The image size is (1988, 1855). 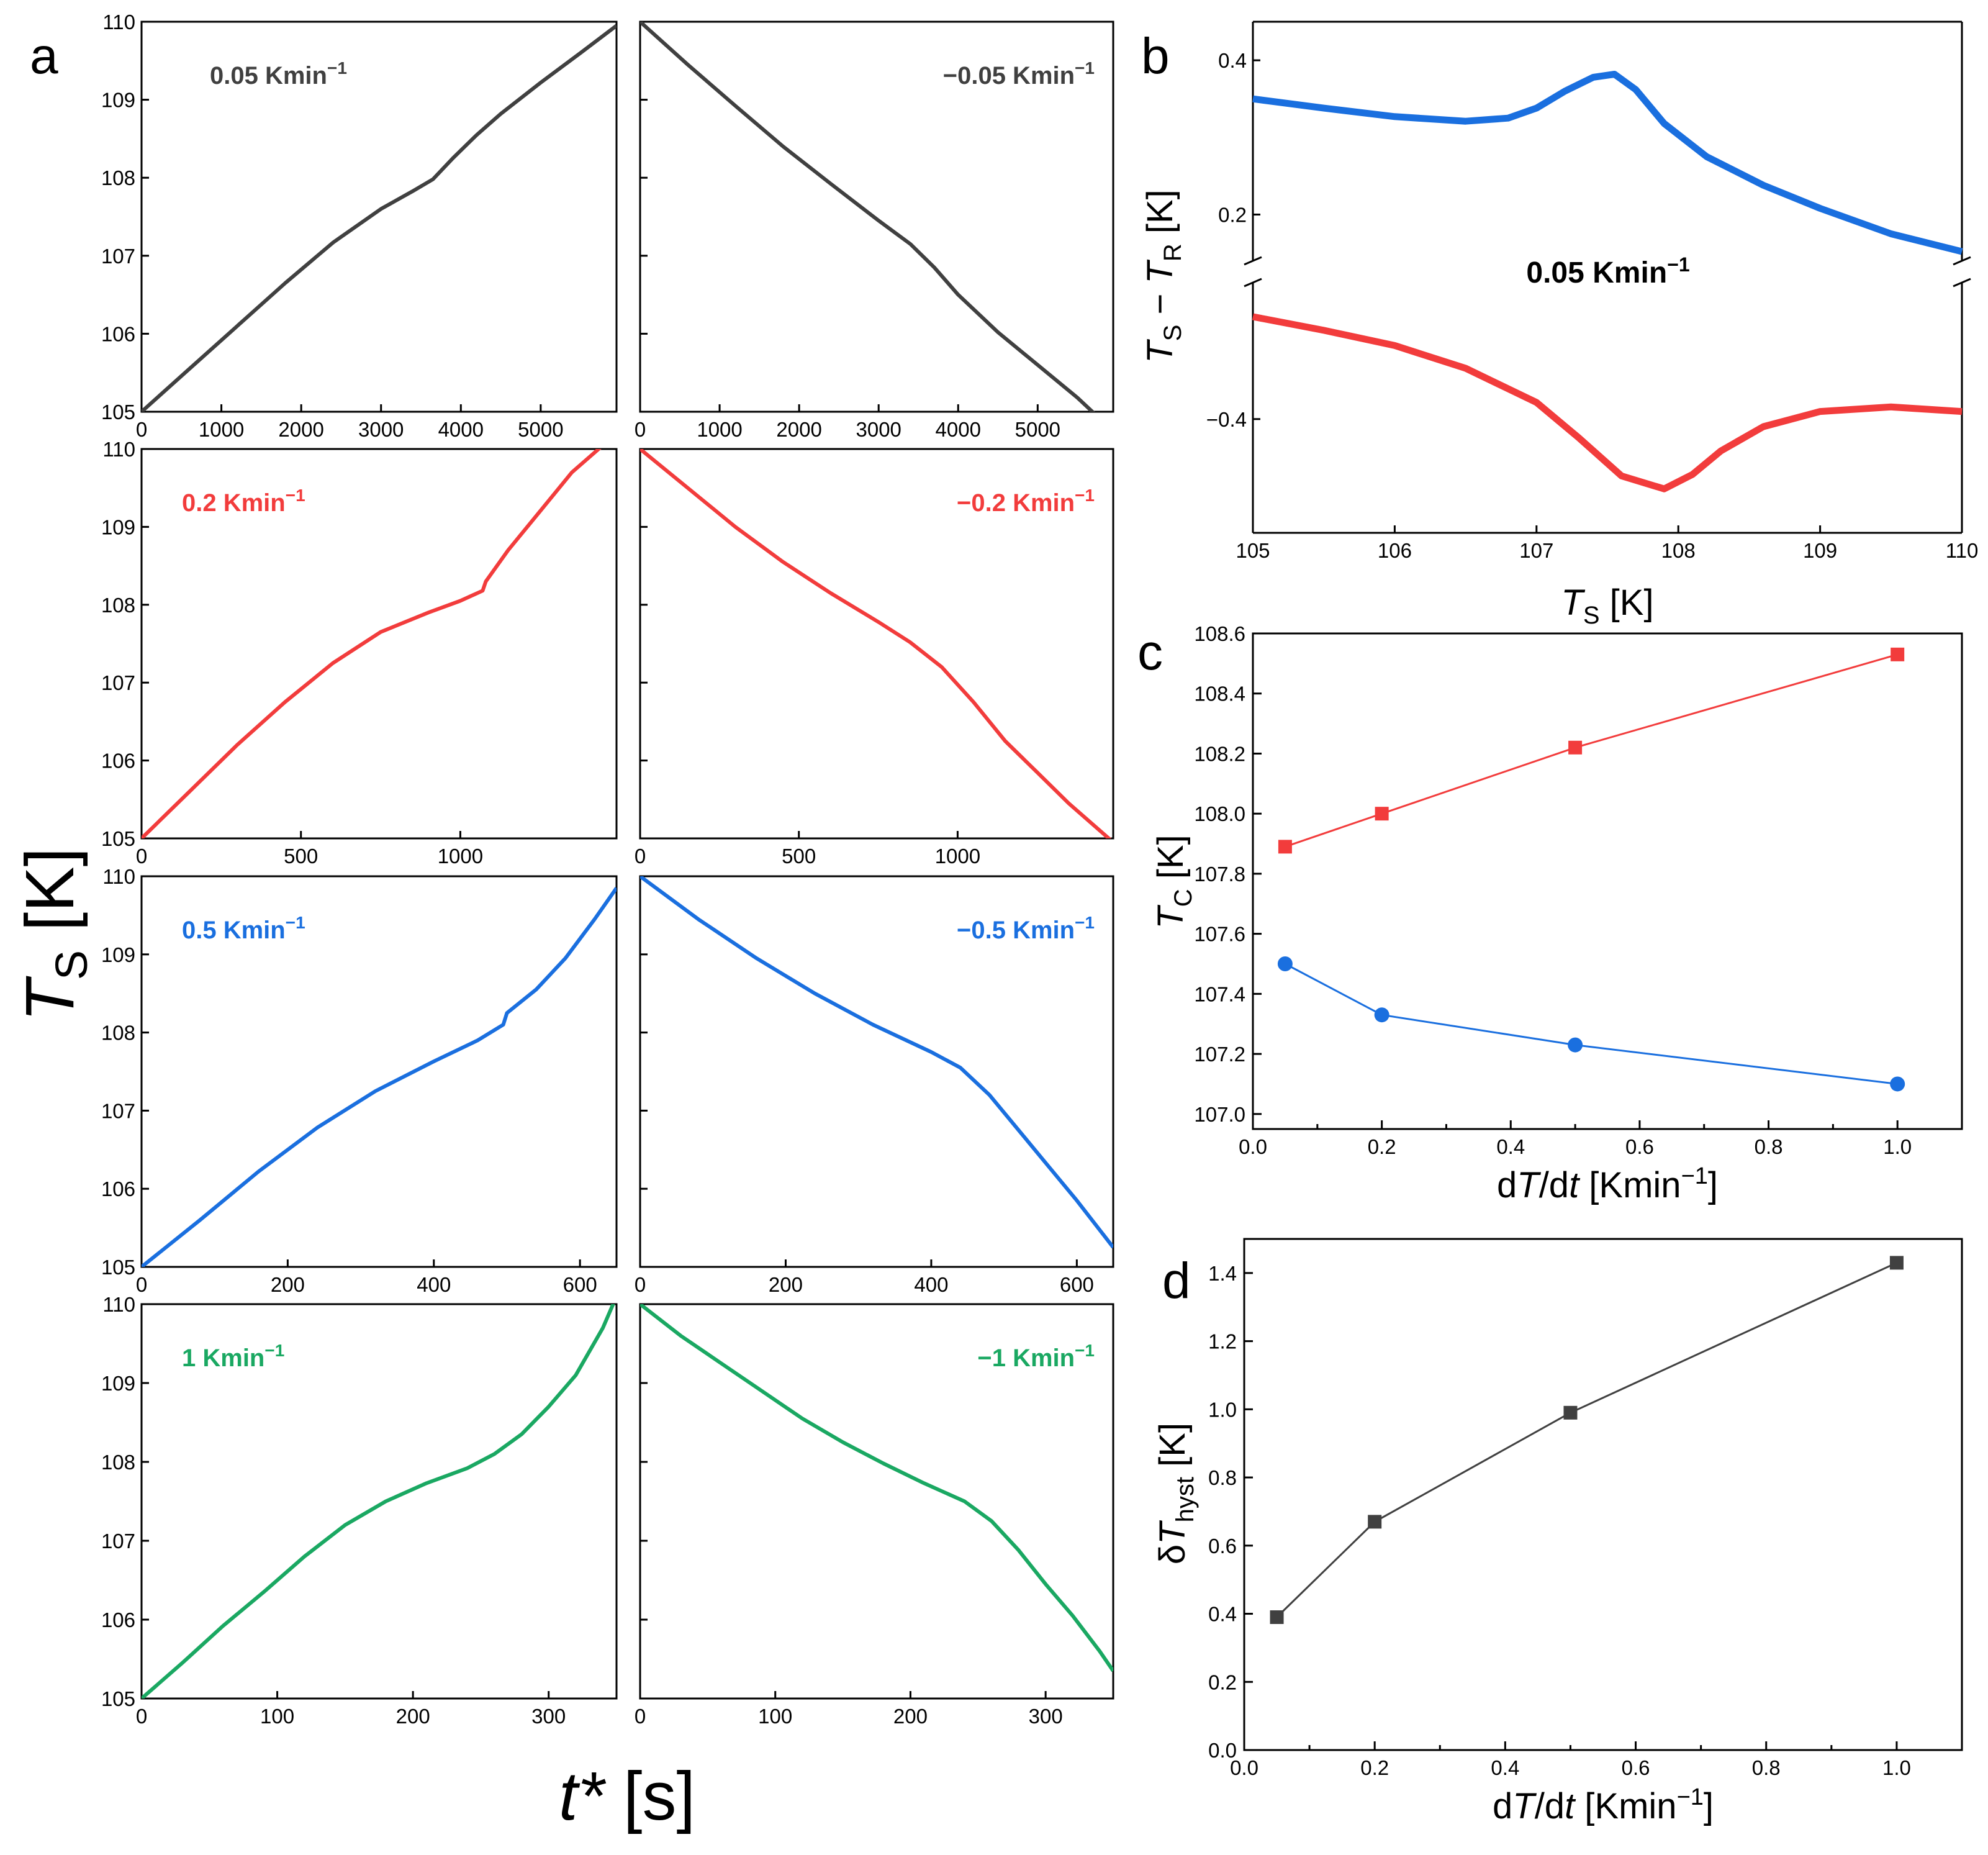 I want to click on panel-letter-b: b, so click(x=1155, y=56).